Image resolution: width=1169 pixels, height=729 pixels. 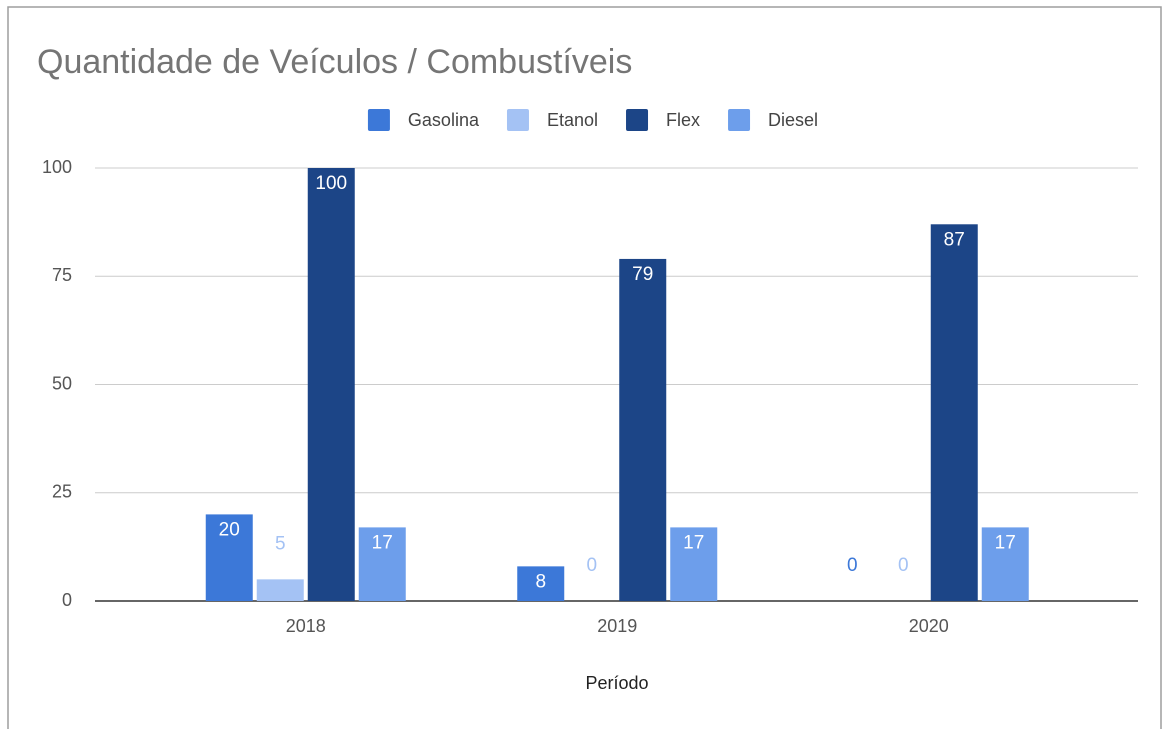 I want to click on data-label: 20, so click(x=229, y=529).